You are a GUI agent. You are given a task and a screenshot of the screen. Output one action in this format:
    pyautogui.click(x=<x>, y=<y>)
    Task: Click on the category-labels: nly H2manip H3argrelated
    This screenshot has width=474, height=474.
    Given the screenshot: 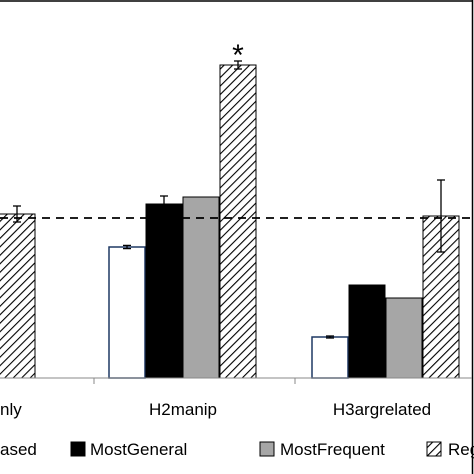 What is the action you would take?
    pyautogui.click(x=215, y=409)
    